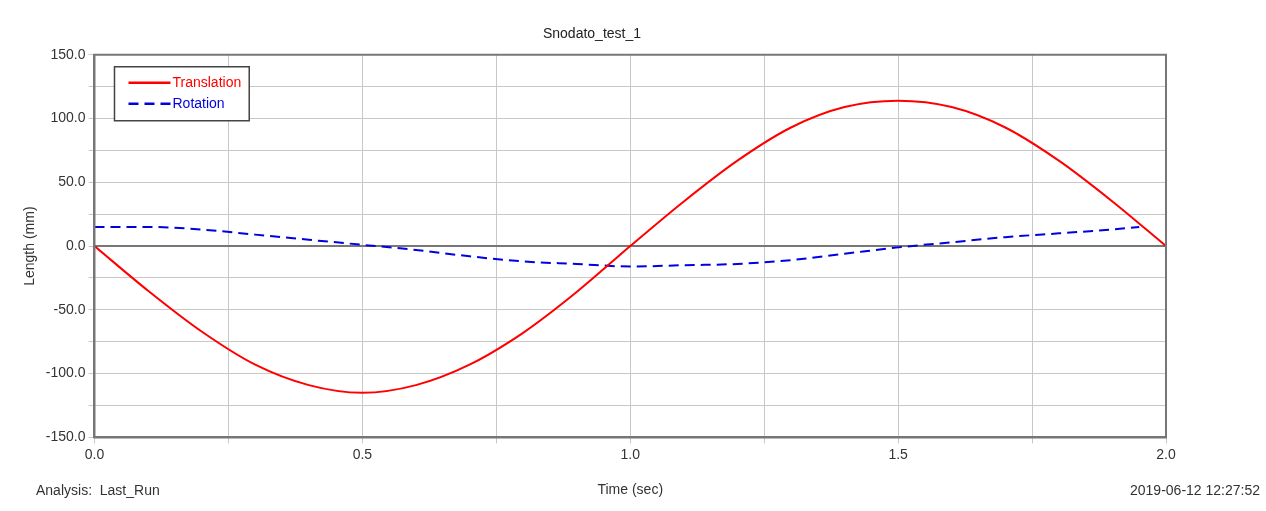 This screenshot has width=1266, height=511. What do you see at coordinates (198, 102) in the screenshot?
I see `legend-label: Rotation` at bounding box center [198, 102].